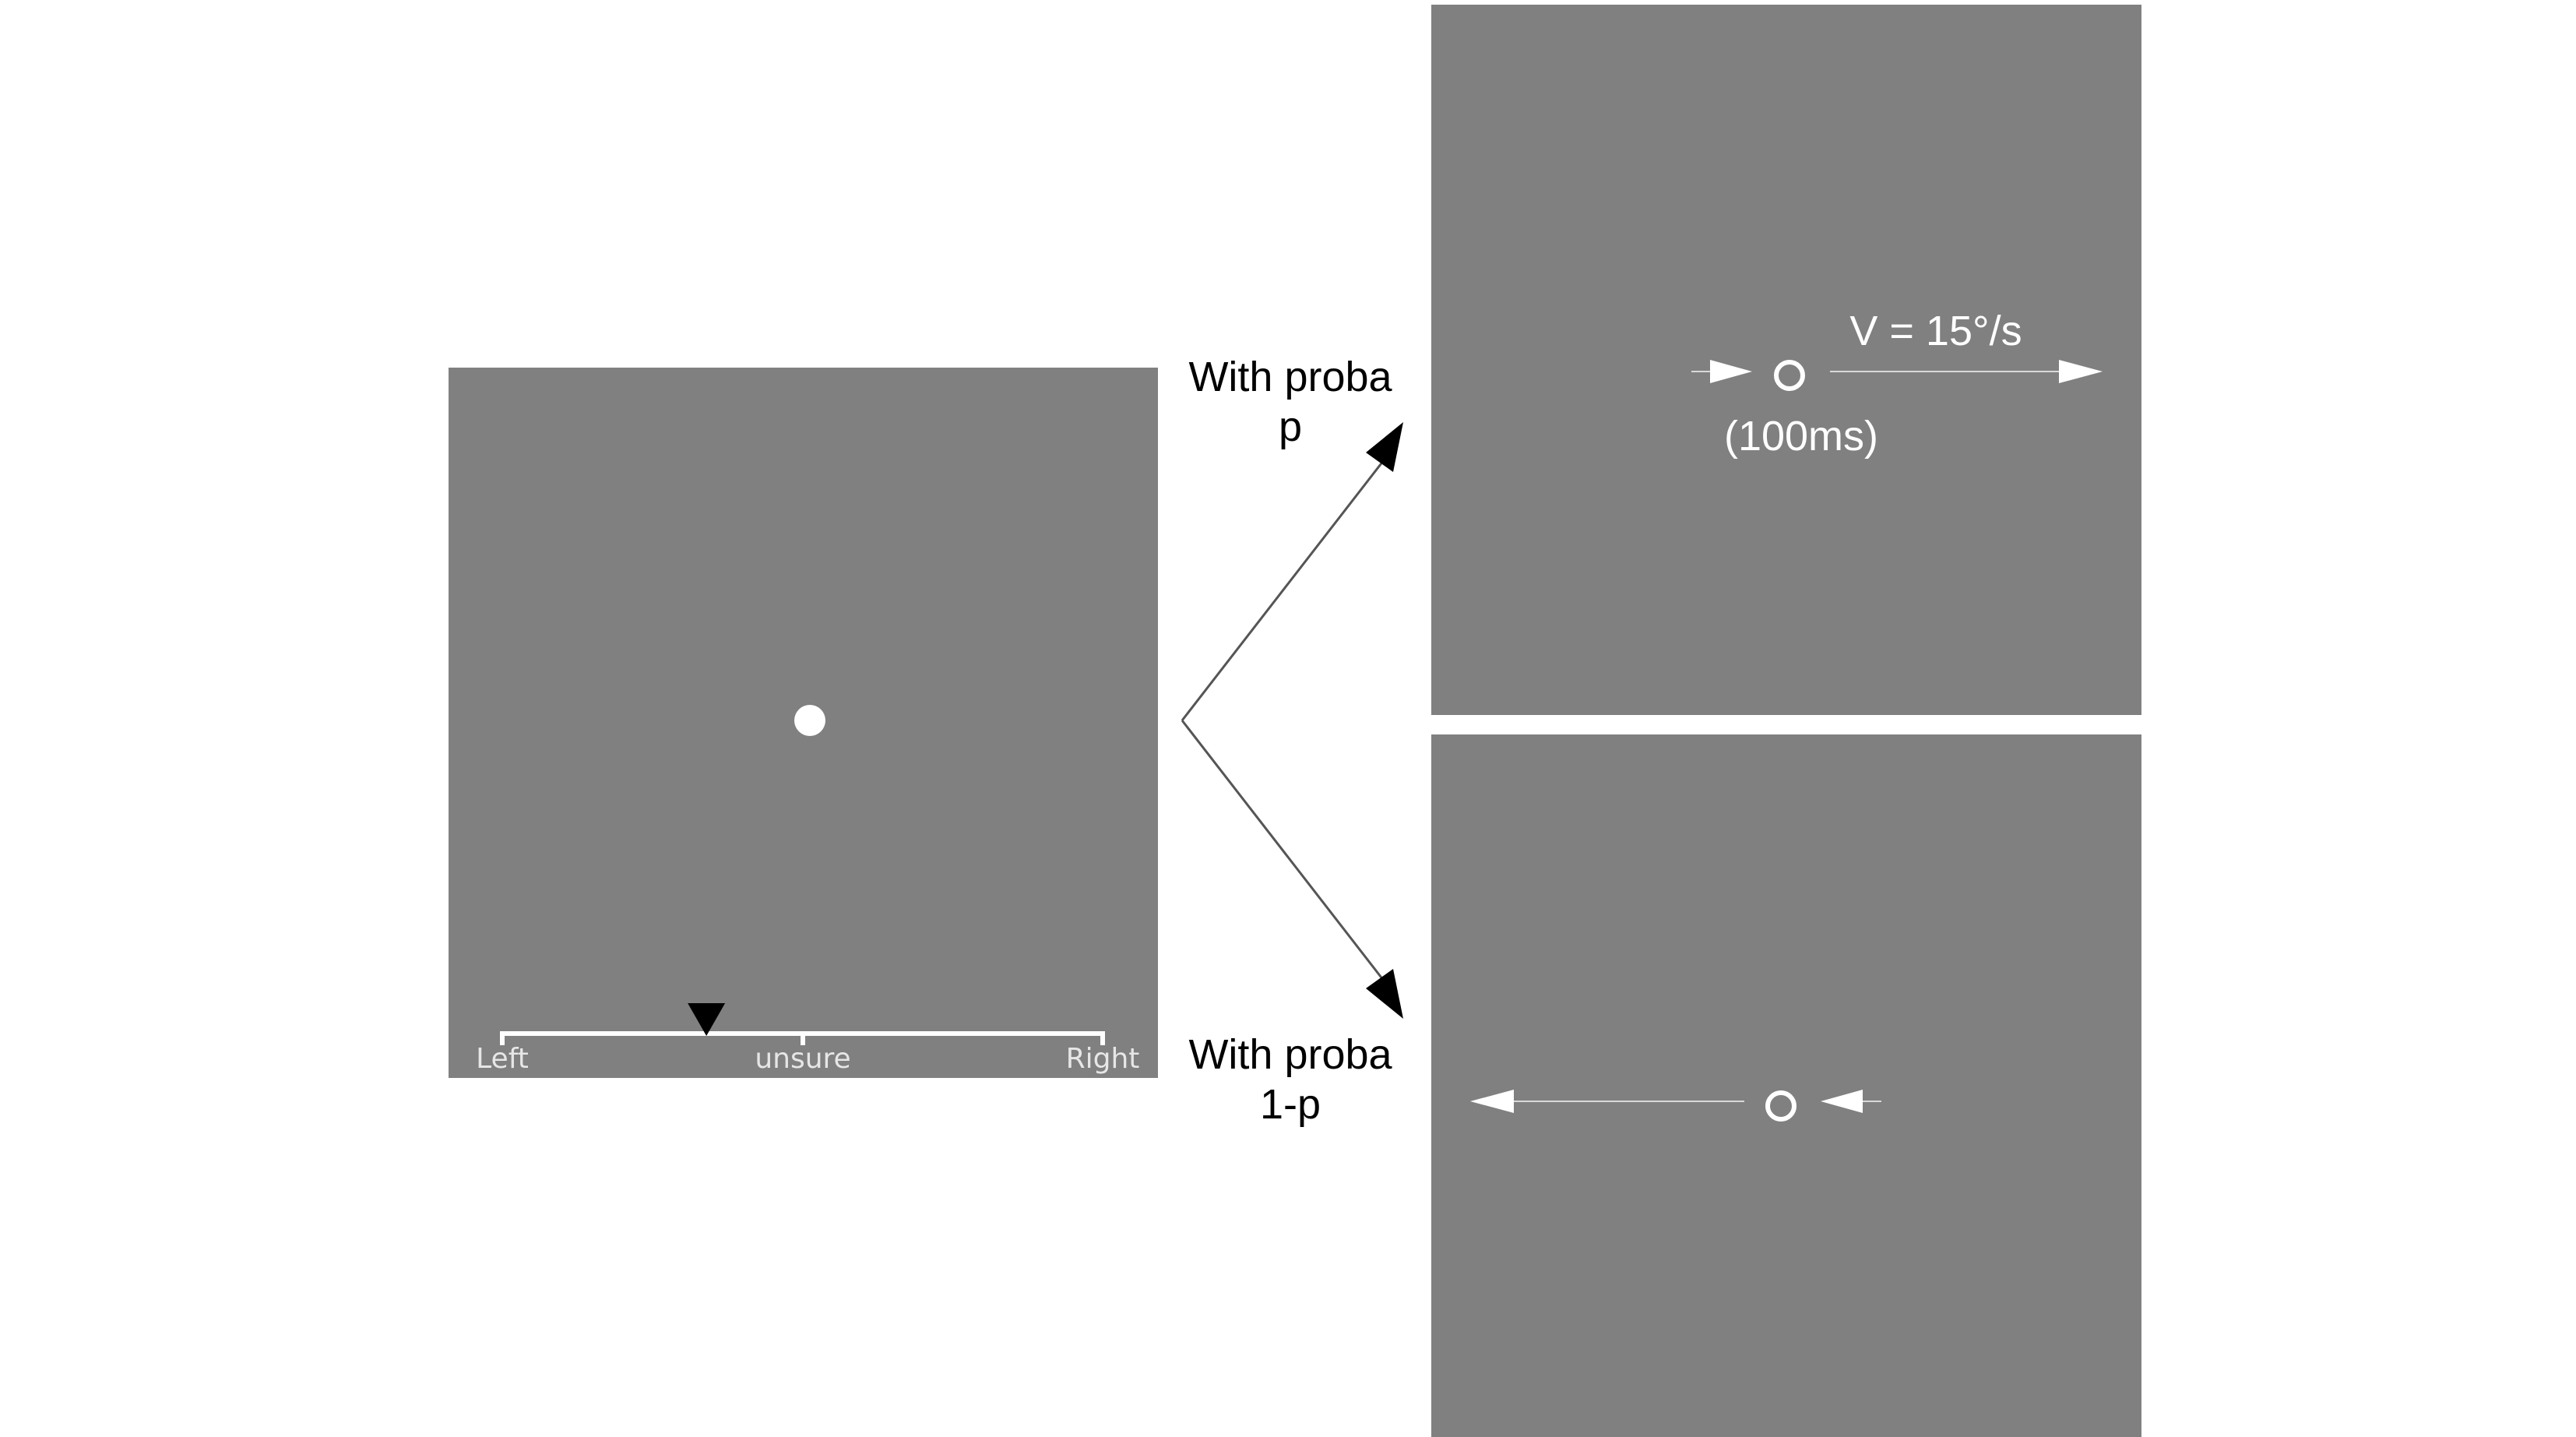 The height and width of the screenshot is (1437, 2576). I want to click on upper-branch-line, so click(1284, 588).